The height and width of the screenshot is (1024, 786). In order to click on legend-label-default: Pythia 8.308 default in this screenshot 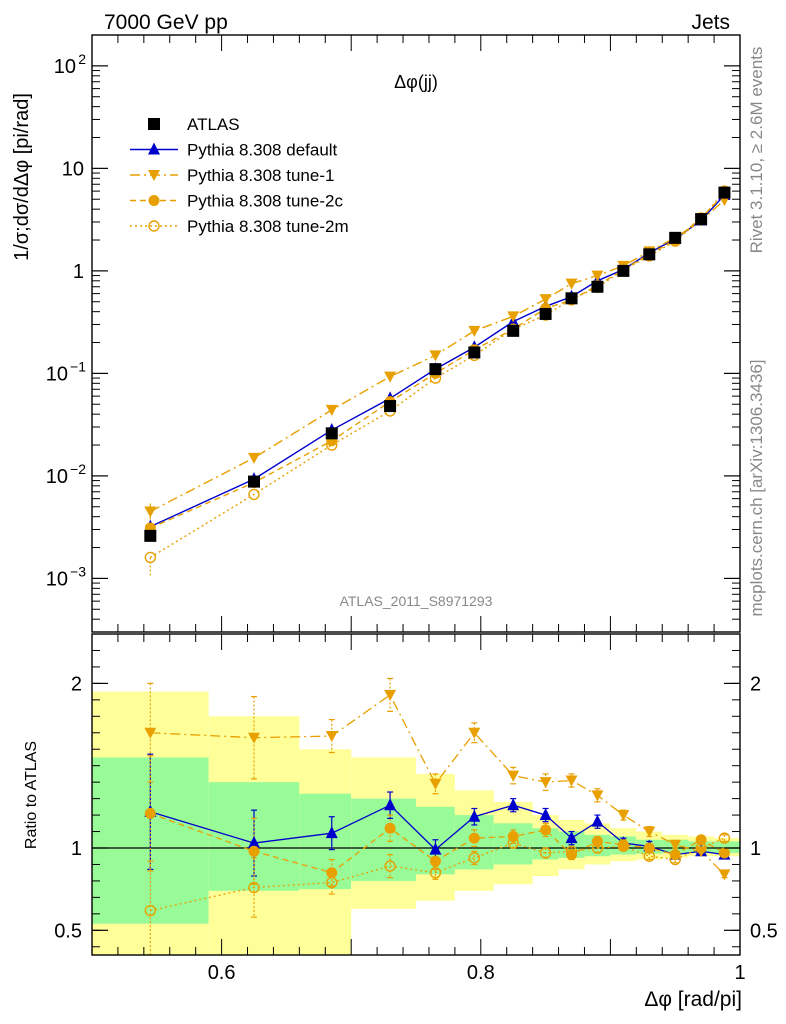, I will do `click(262, 150)`.